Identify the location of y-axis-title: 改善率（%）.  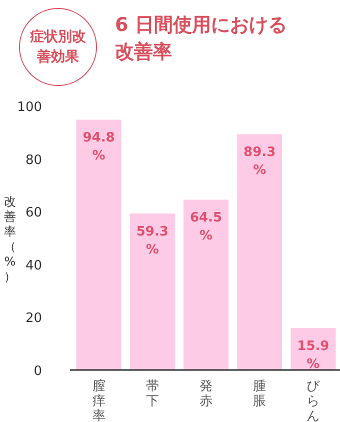
(10, 239).